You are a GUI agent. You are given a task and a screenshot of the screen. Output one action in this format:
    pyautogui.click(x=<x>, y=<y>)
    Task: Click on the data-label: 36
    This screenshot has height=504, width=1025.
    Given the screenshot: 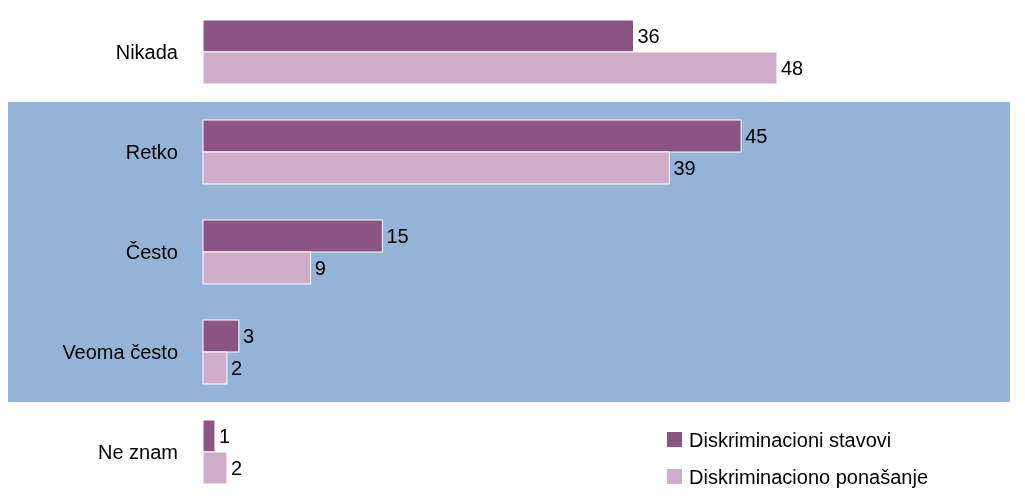 What is the action you would take?
    pyautogui.click(x=648, y=36)
    